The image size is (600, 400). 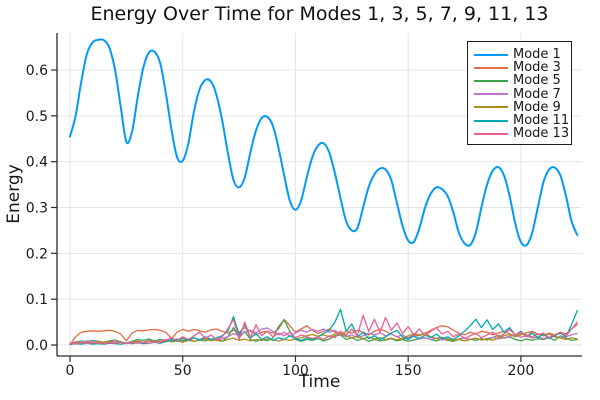 I want to click on y-tick-label: 0.2, so click(x=37, y=254).